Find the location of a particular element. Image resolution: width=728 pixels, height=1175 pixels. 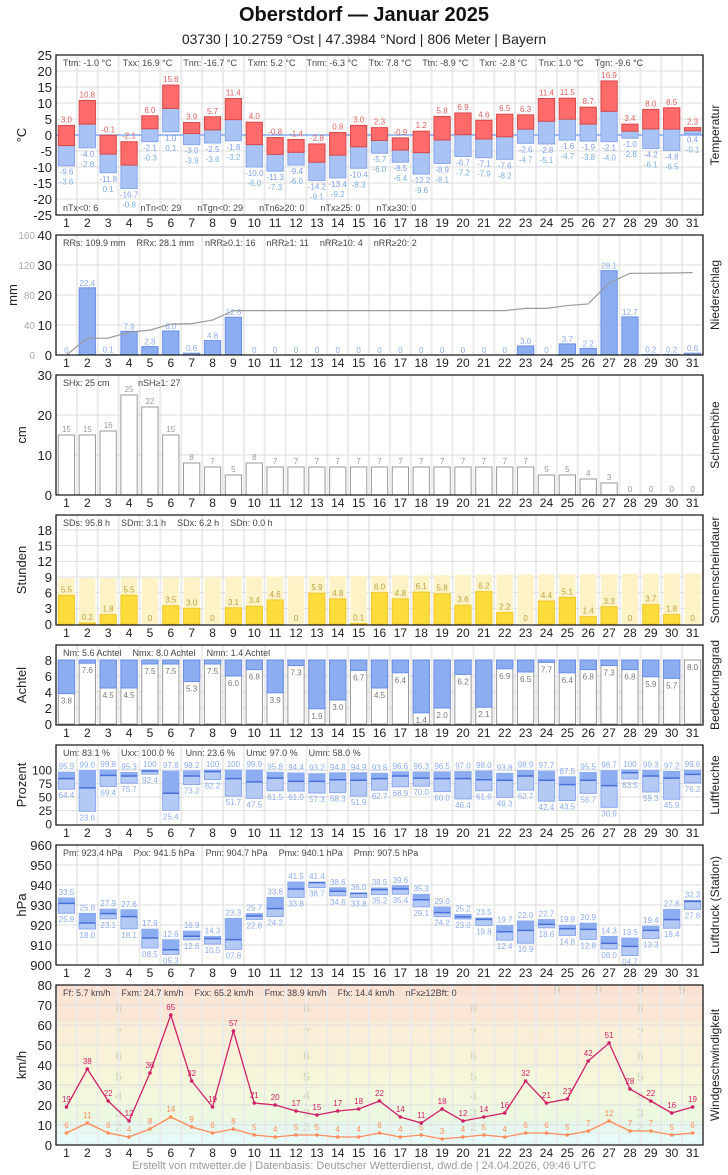

min-label: 64.4 is located at coordinates (67, 795).